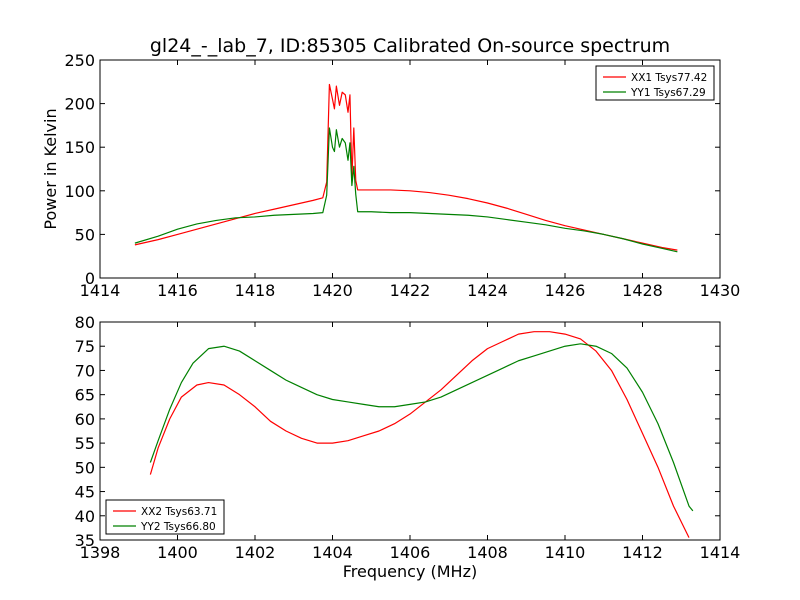 The width and height of the screenshot is (800, 600). Describe the element at coordinates (79, 147) in the screenshot. I see `top-y-tick-label: 150` at that location.